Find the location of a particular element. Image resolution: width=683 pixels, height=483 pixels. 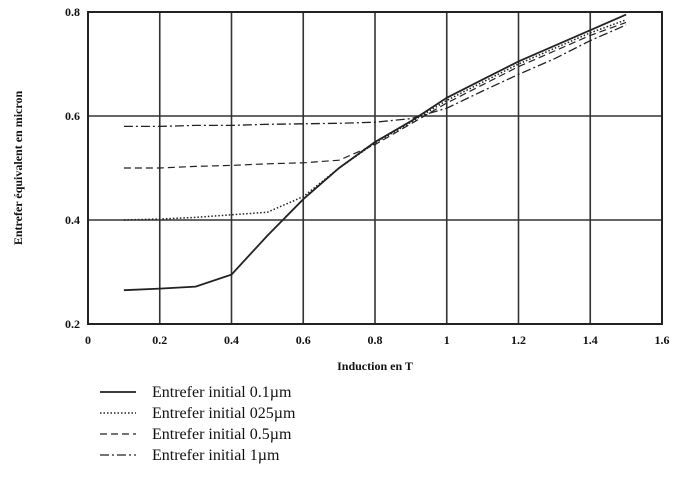

x-tick-label: 0.8 is located at coordinates (375, 340).